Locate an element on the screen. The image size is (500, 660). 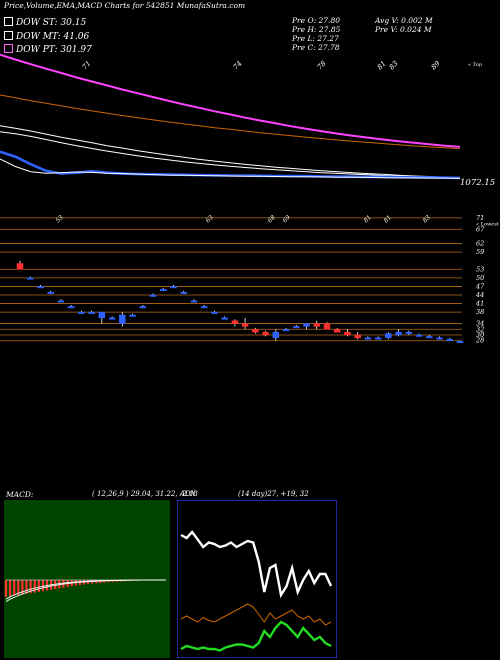
price-x-label: 53 is located at coordinates (59, 219).